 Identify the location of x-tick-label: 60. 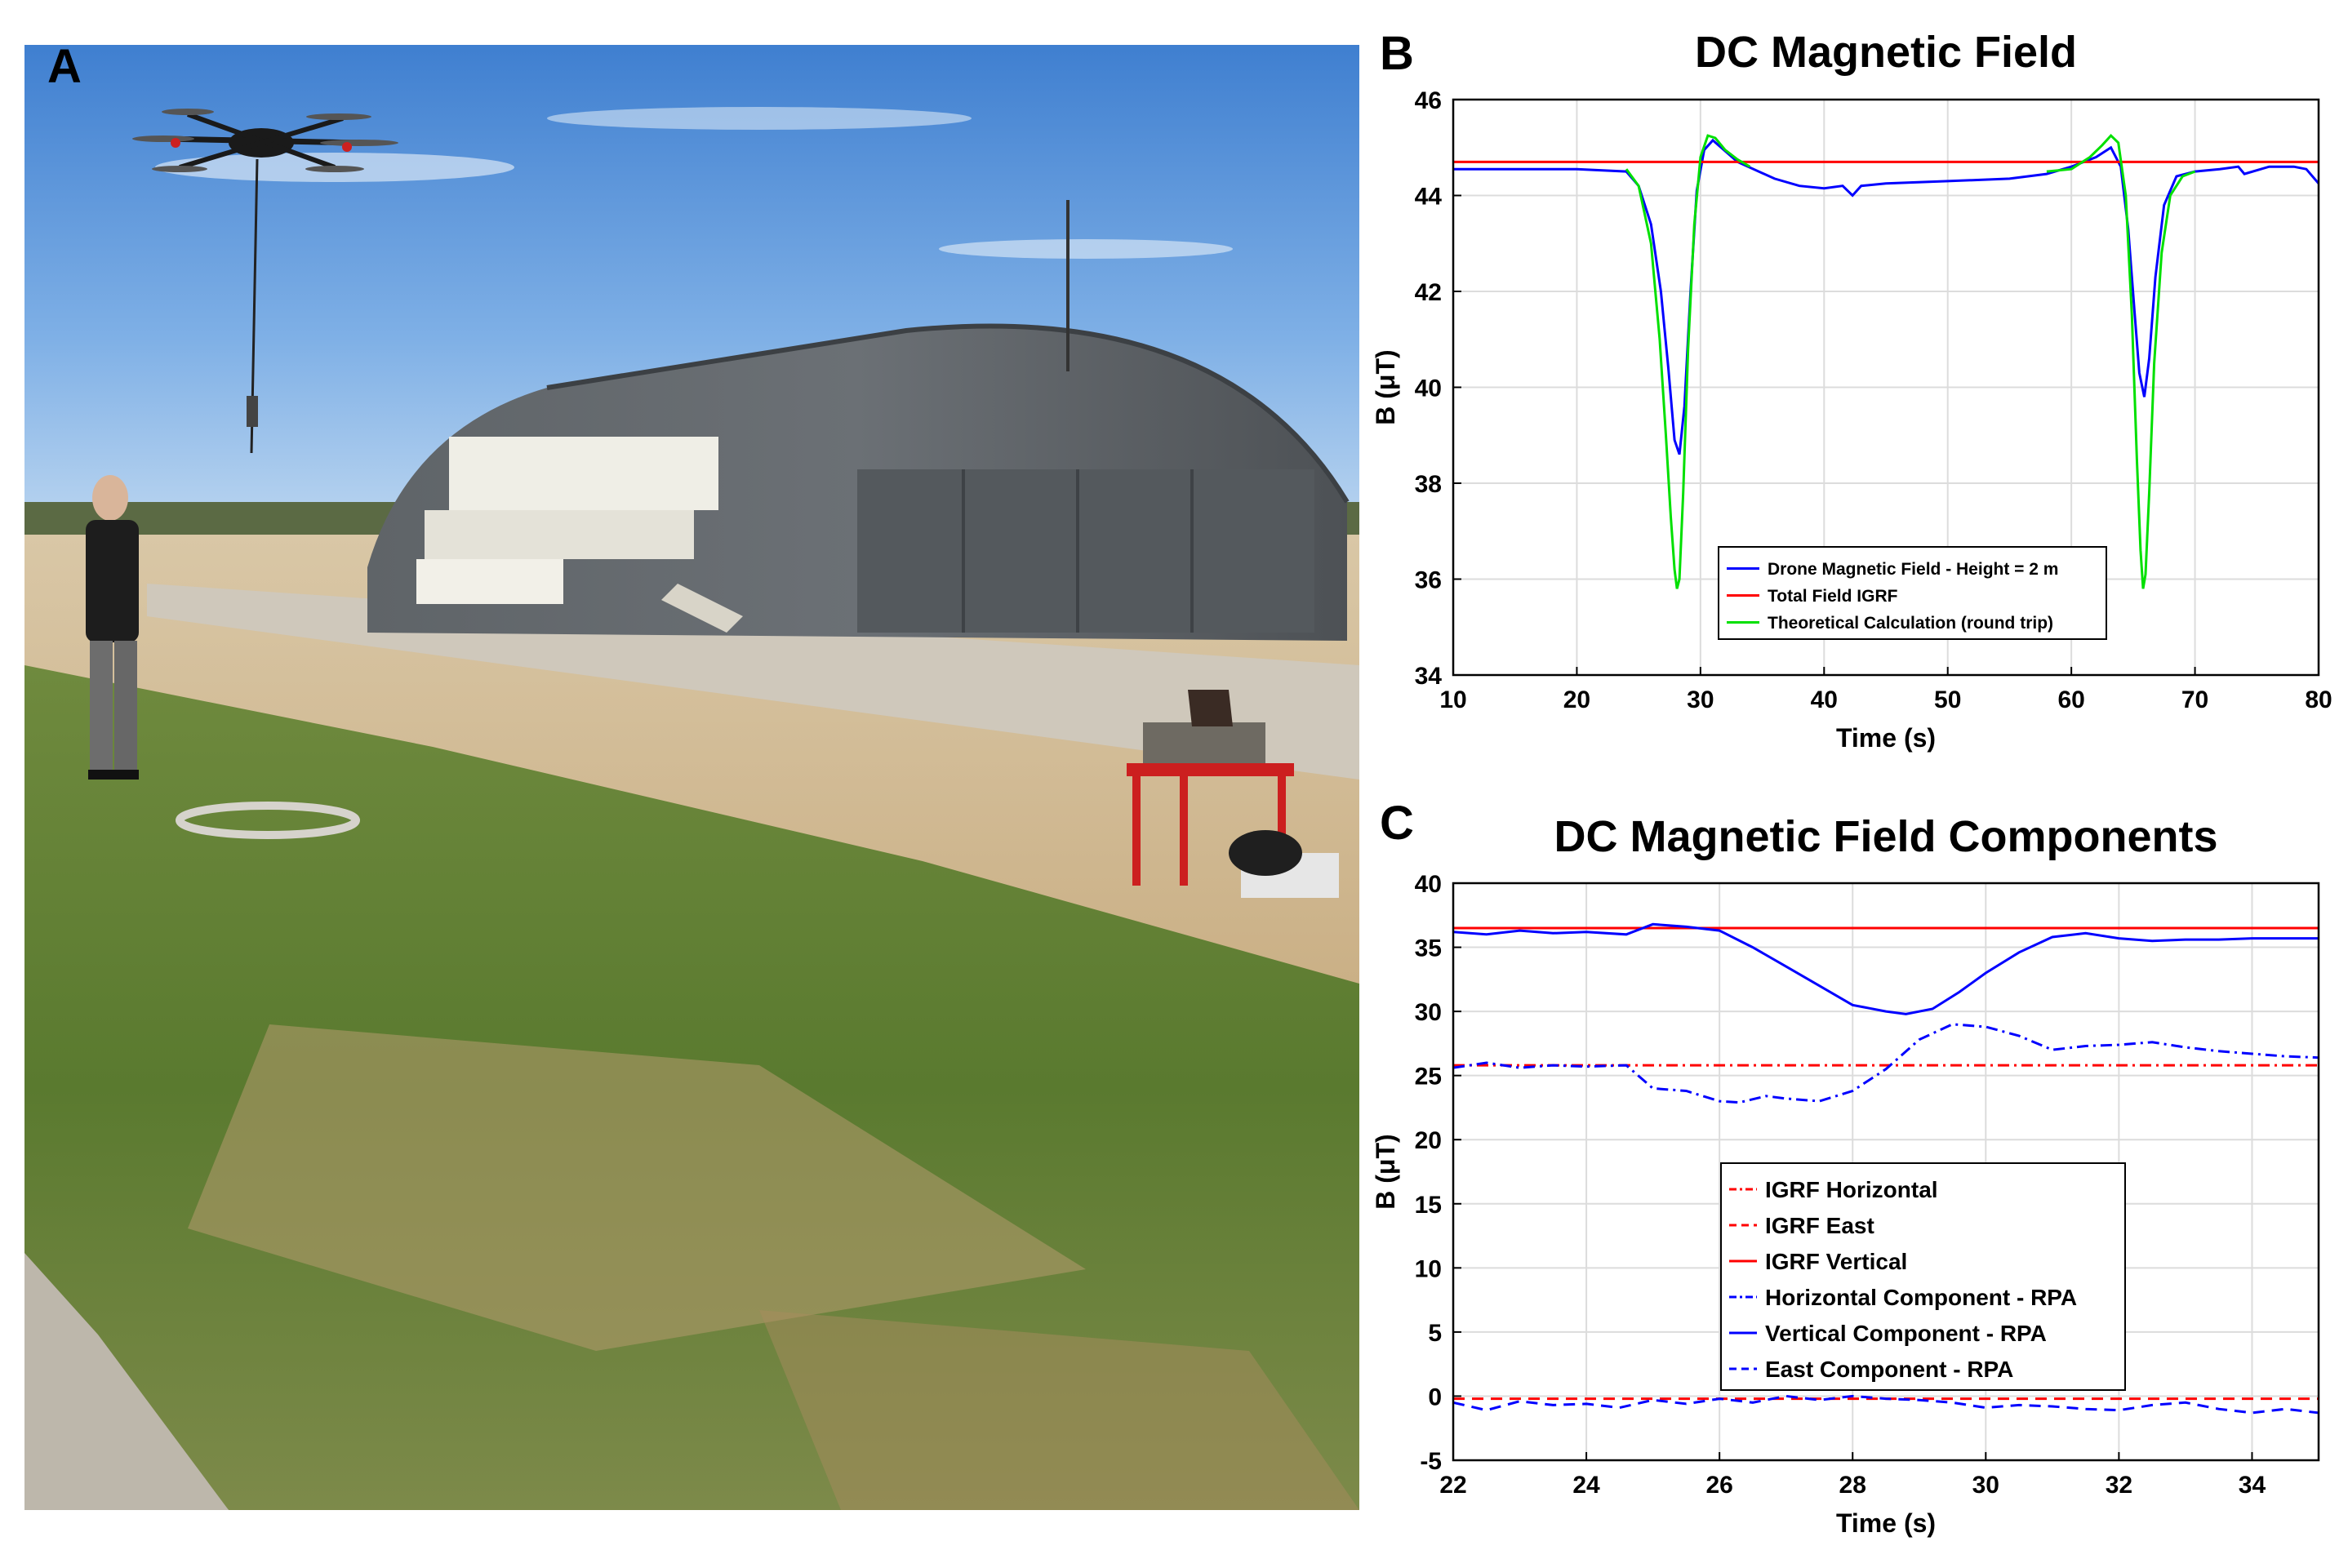
(2070, 699).